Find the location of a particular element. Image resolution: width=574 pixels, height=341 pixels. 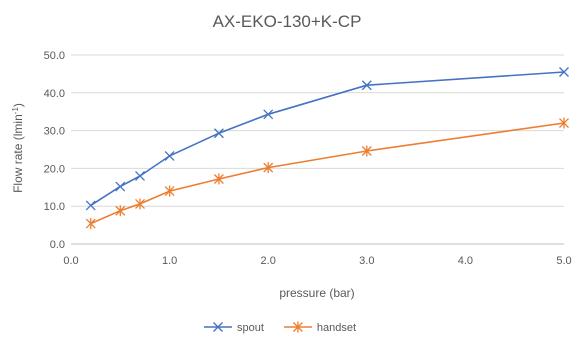

y-axis-ticks: 0.0 10.0 20.0 30.0 40.0 50.0 is located at coordinates (54, 150).